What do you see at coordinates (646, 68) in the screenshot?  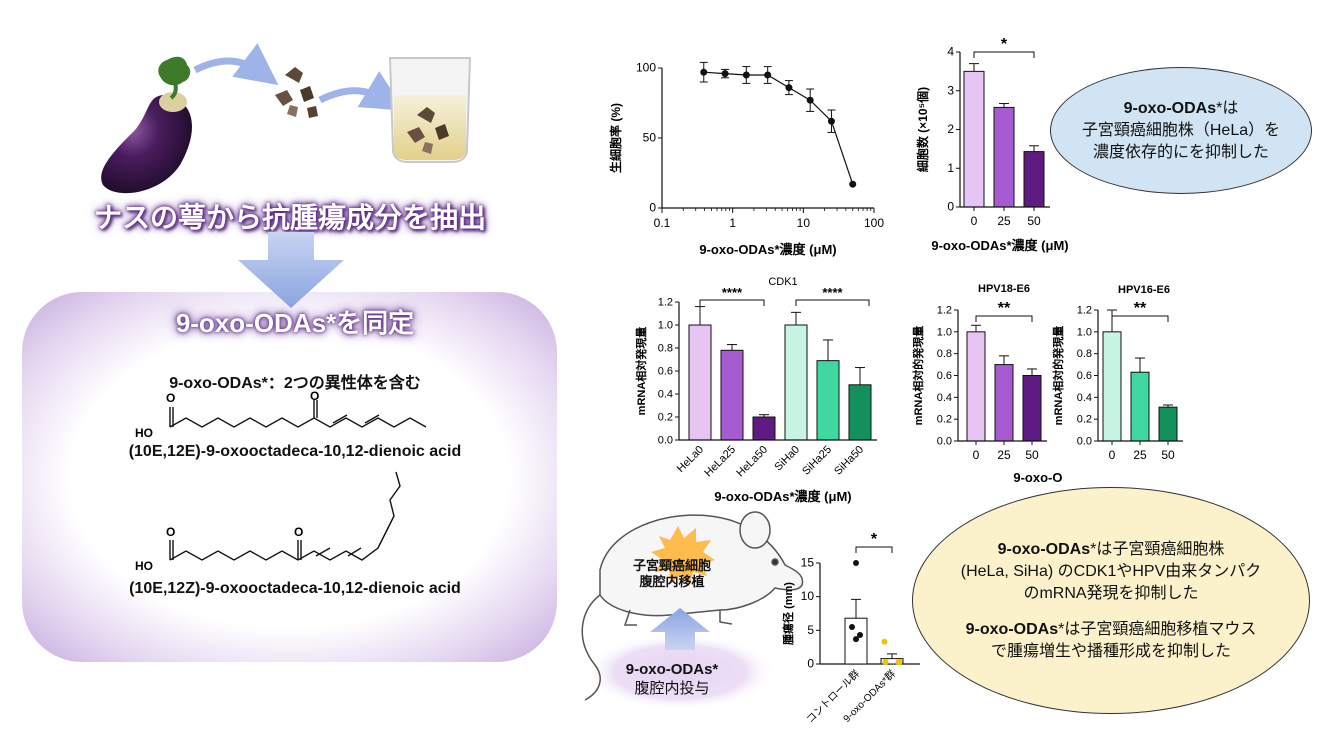 I see `y-tick-label: 100` at bounding box center [646, 68].